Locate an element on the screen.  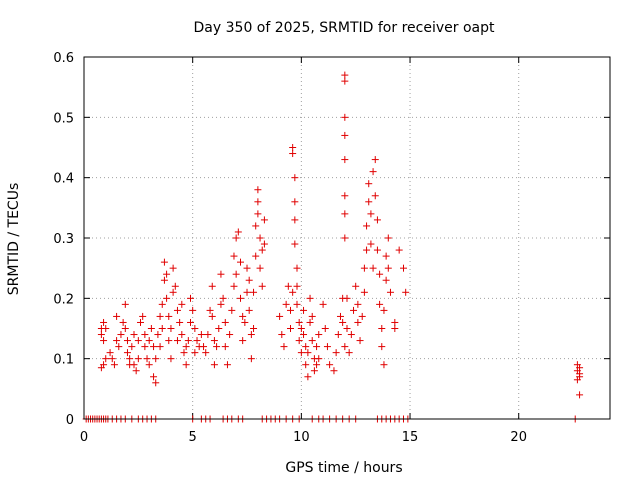
x-tick-label: 5 is located at coordinates (193, 437).